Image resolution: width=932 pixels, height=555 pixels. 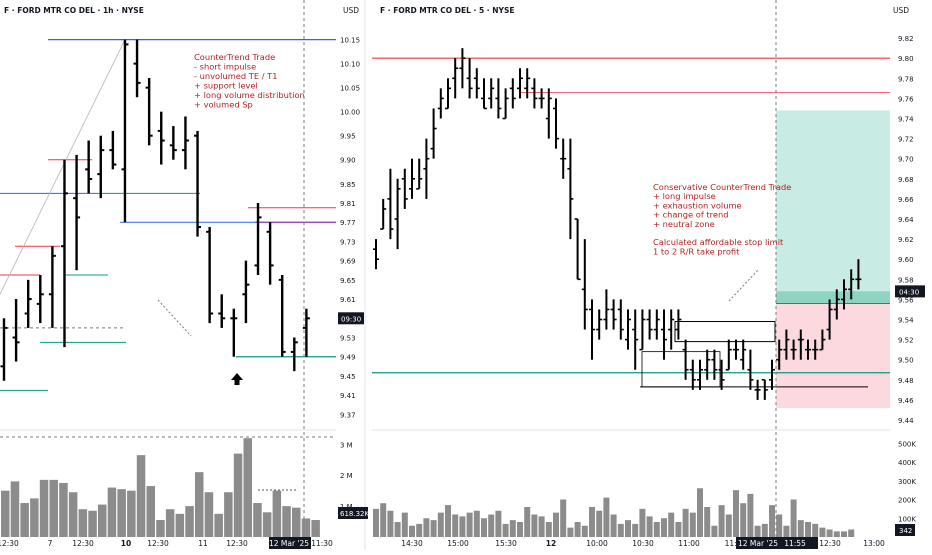 I want to click on right-y-tick-label: 9.62, so click(x=906, y=240).